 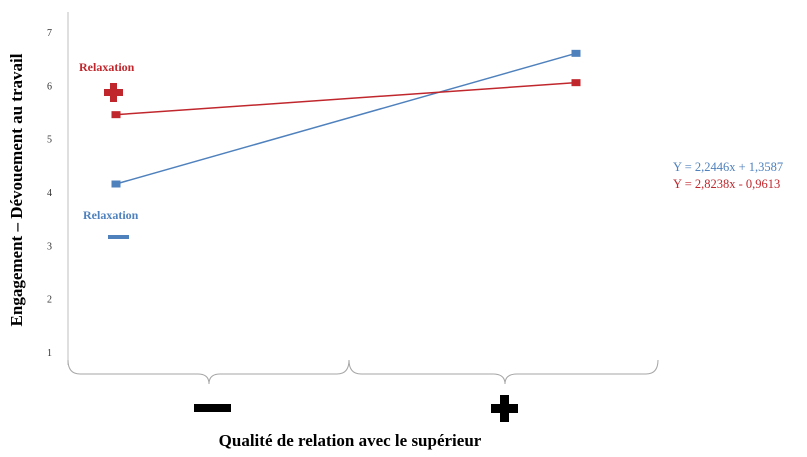 What do you see at coordinates (49, 33) in the screenshot?
I see `y-tick-label: 7` at bounding box center [49, 33].